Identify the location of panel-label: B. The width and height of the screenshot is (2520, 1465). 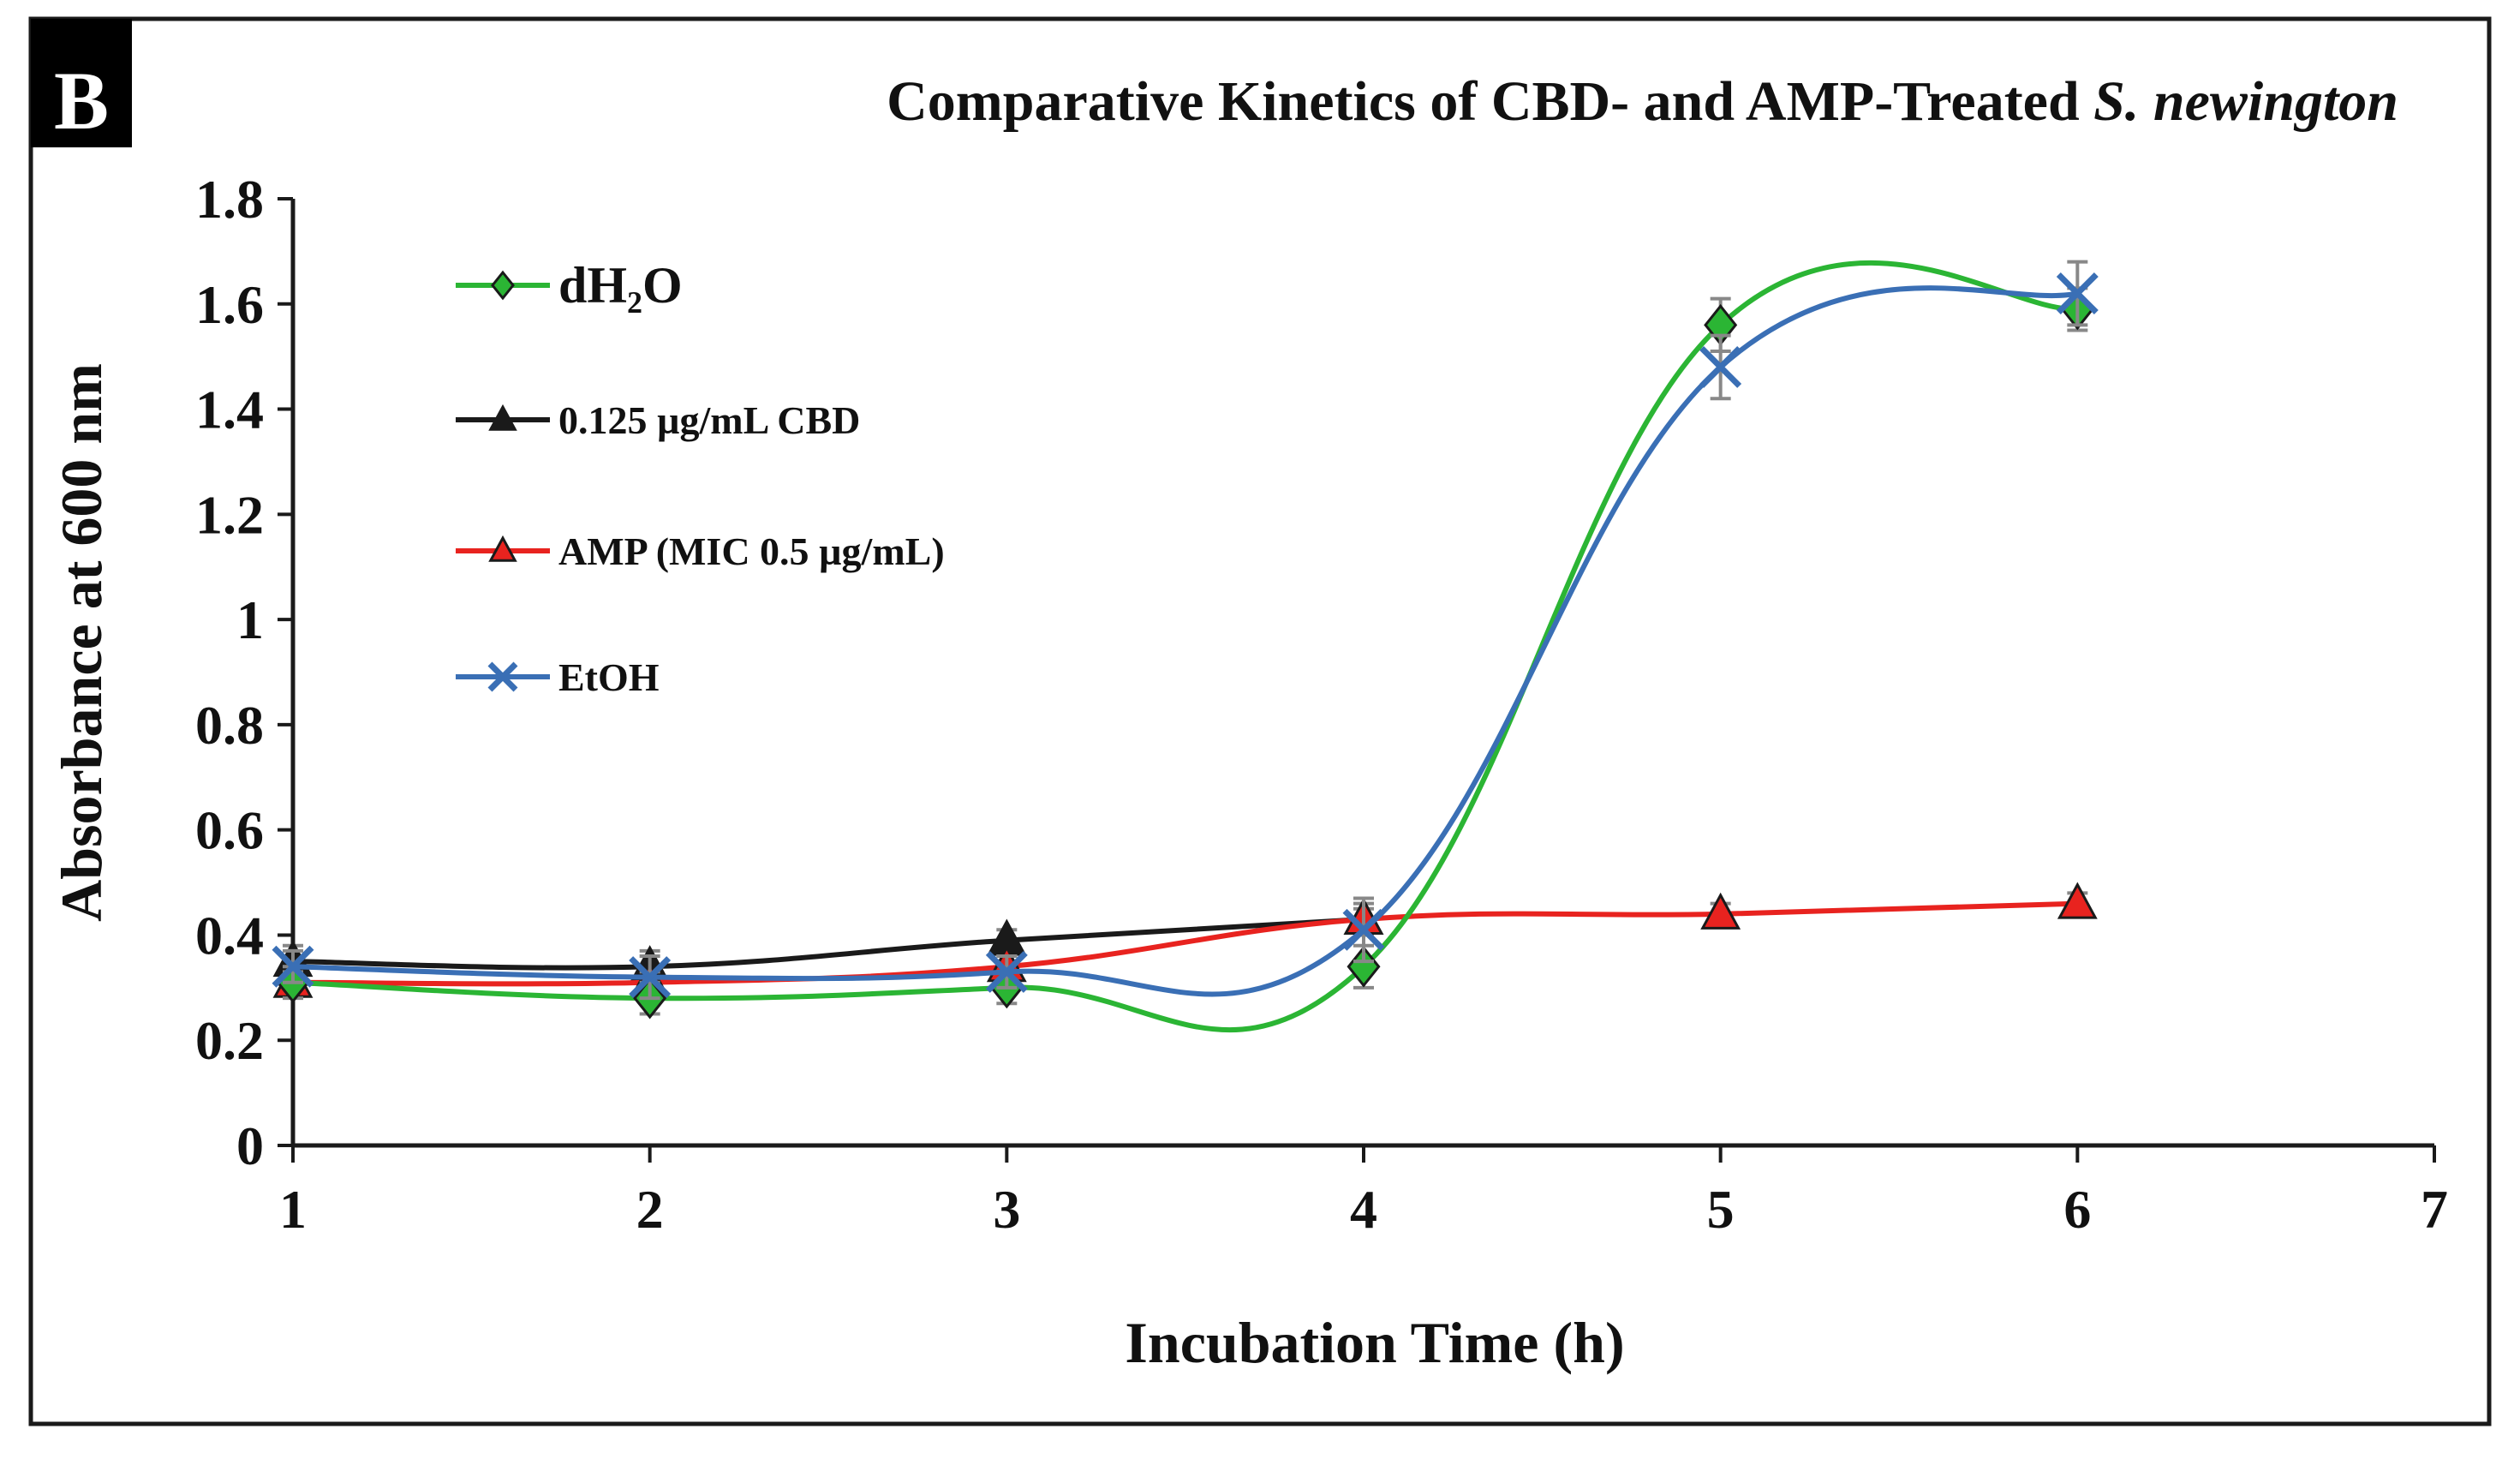
(82, 101).